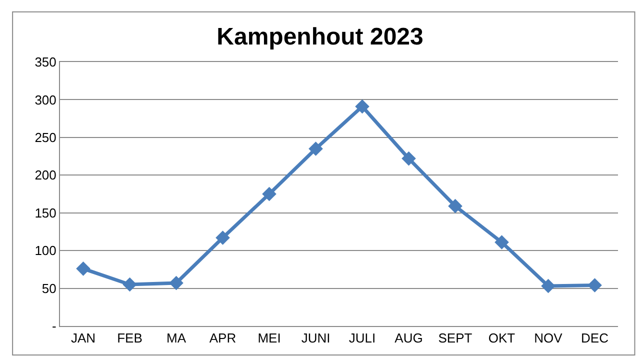 The width and height of the screenshot is (640, 361). I want to click on x-tick-label: FEB, so click(129, 338).